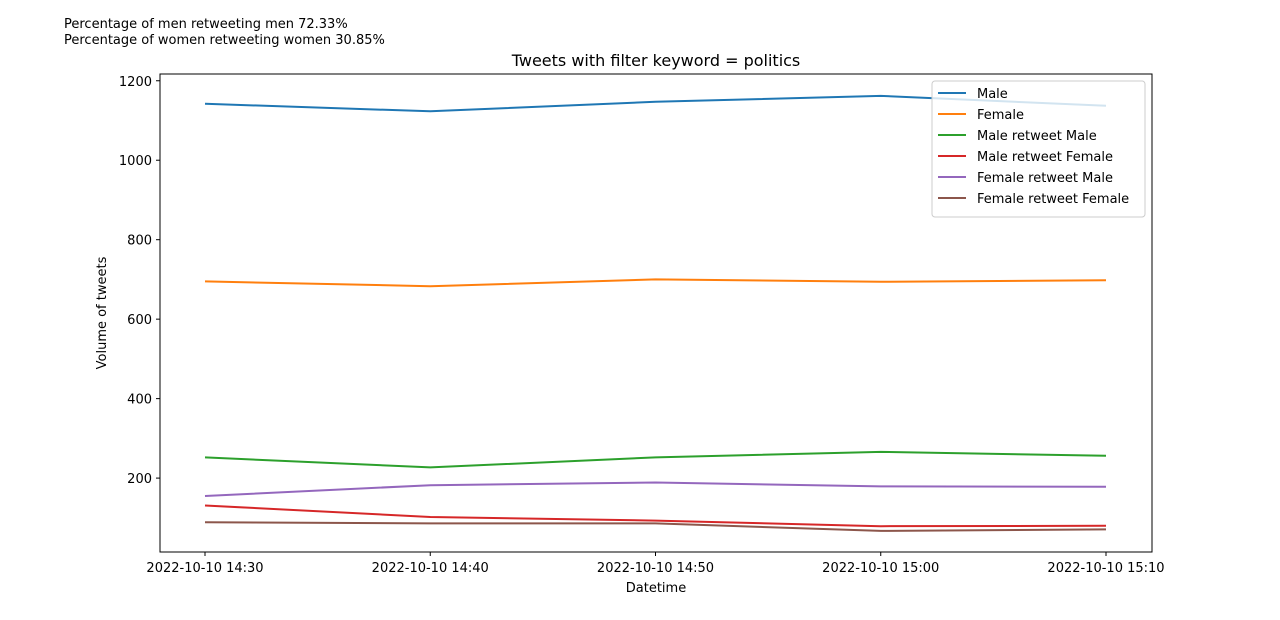 The width and height of the screenshot is (1280, 620). What do you see at coordinates (655, 568) in the screenshot?
I see `x-tick-label: 2022-10-10 14:50` at bounding box center [655, 568].